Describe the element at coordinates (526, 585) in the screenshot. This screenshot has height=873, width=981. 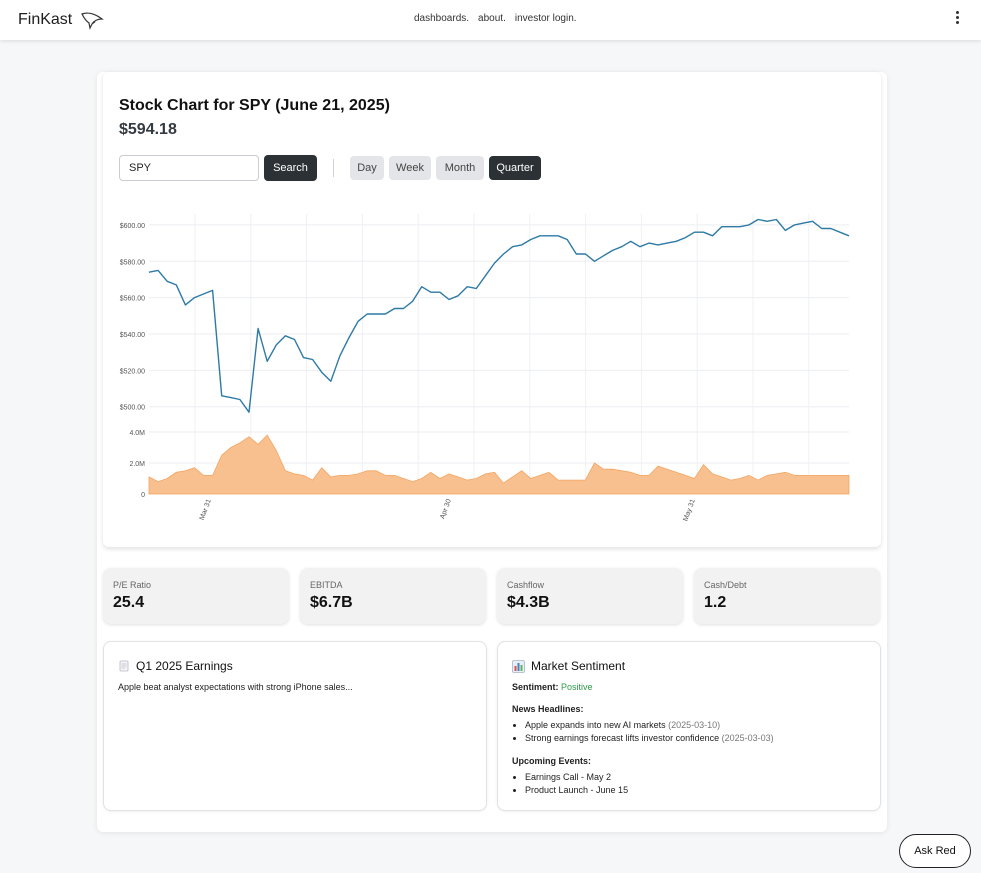
I see `metric-label: Cashflow` at that location.